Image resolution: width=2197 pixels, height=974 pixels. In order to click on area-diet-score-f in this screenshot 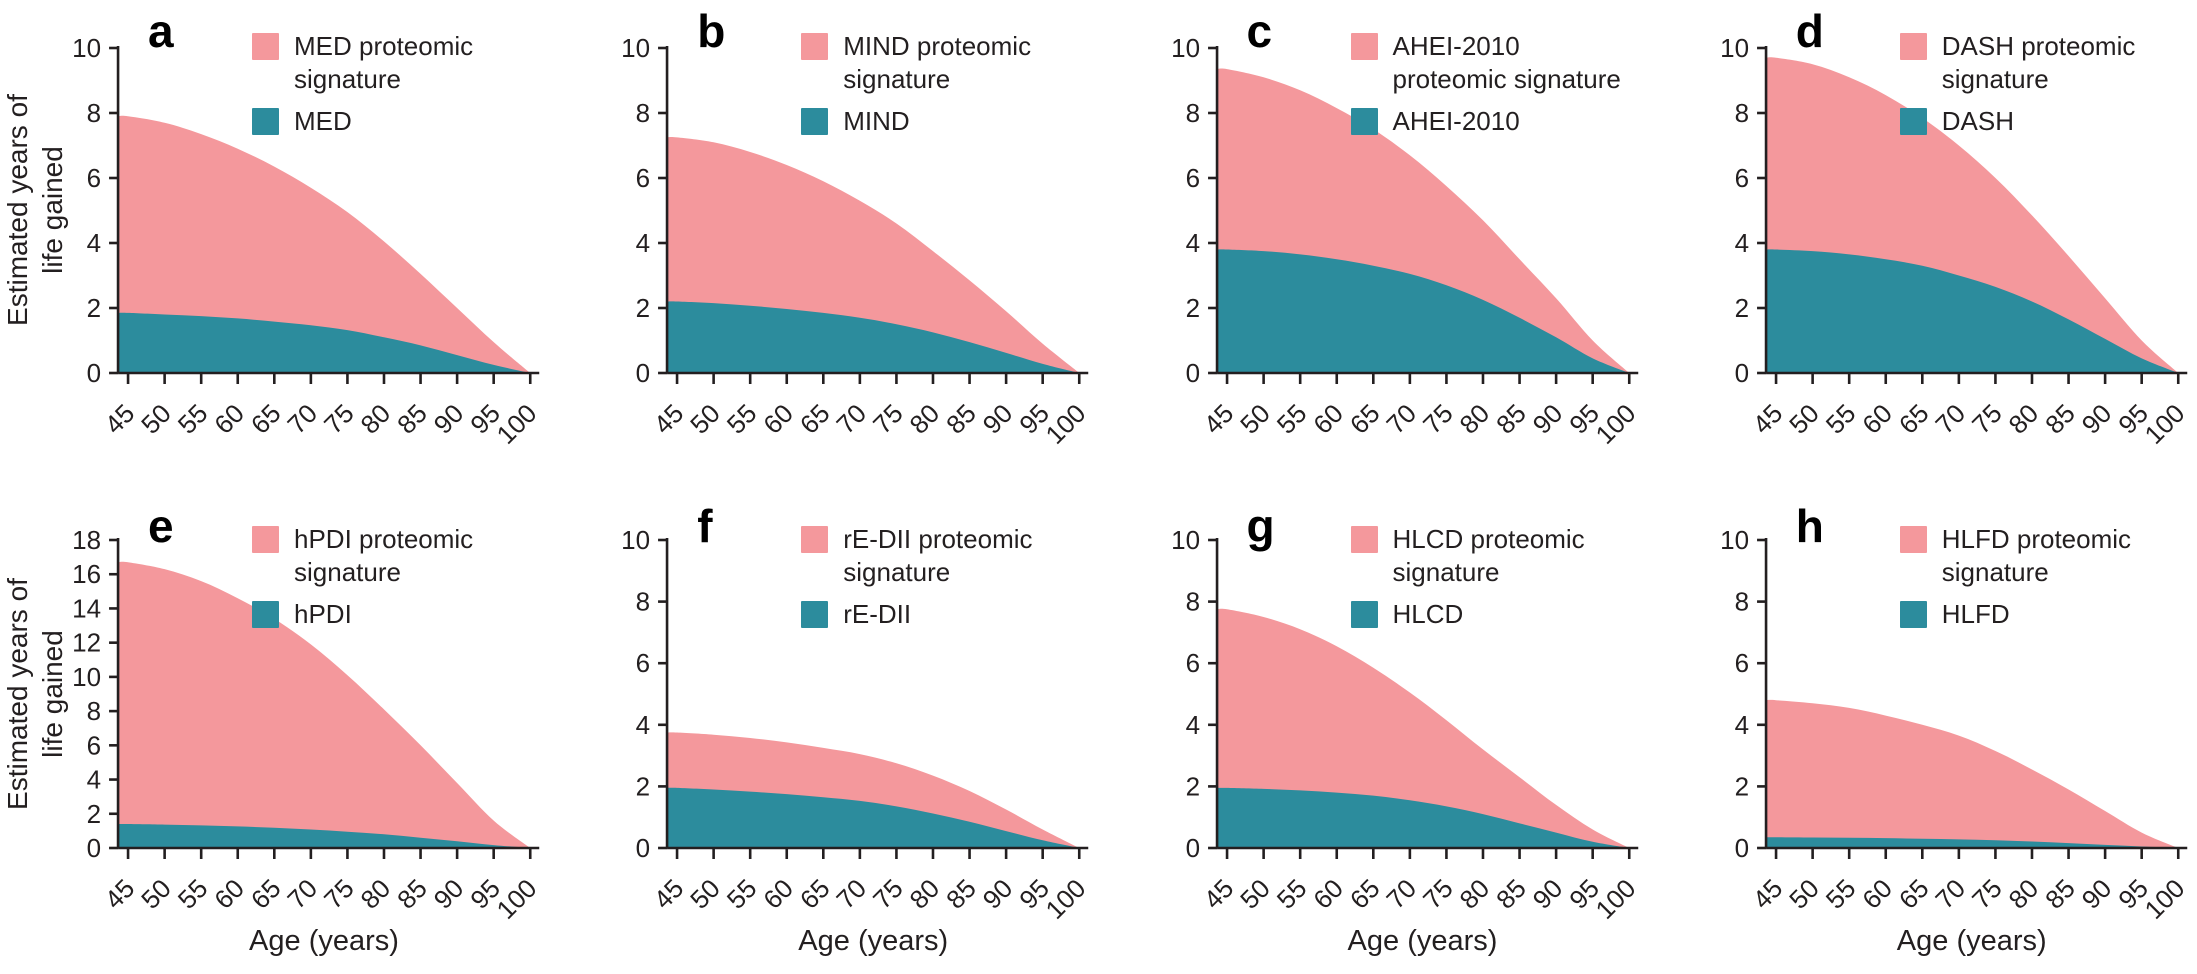, I will do `click(873, 817)`.